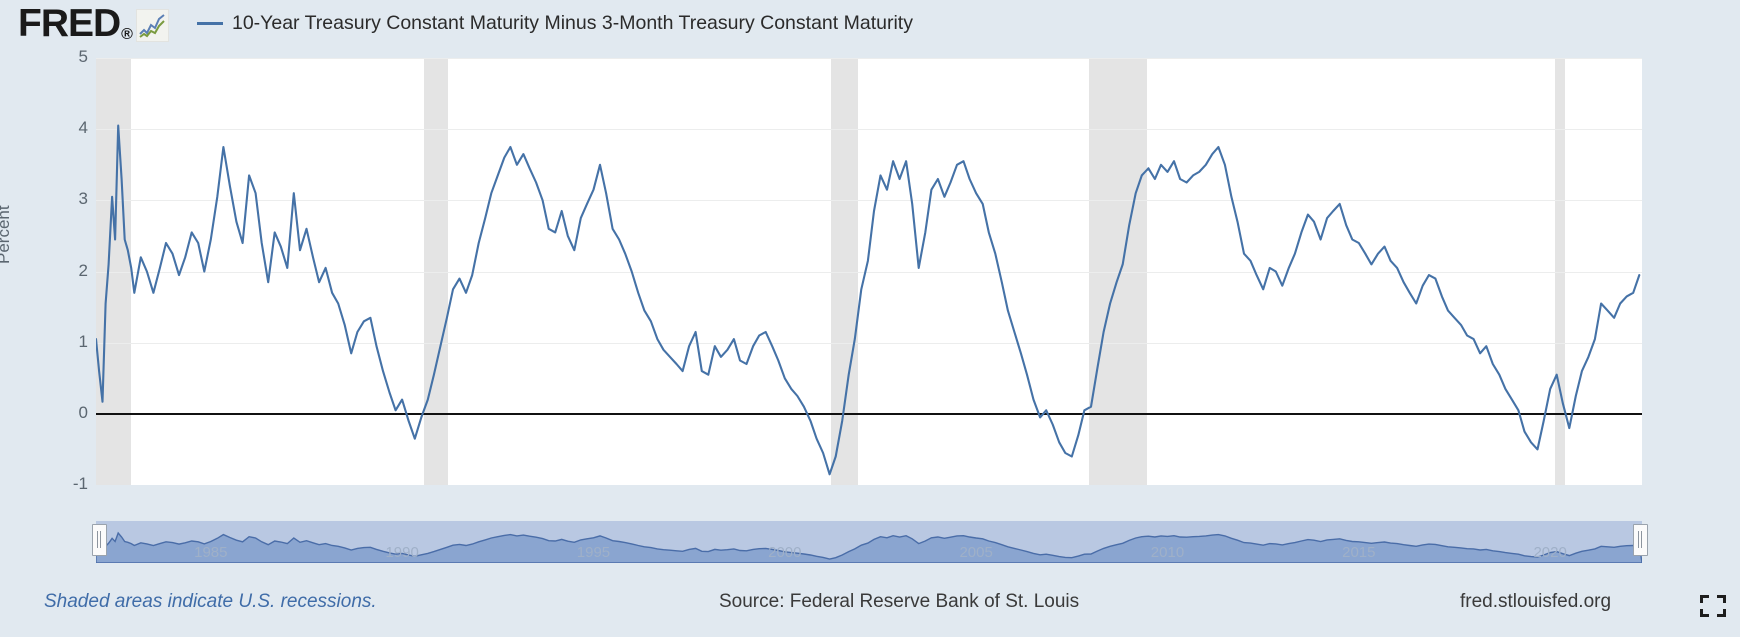 Image resolution: width=1740 pixels, height=637 pixels. Describe the element at coordinates (83, 412) in the screenshot. I see `y-axis-tick-label: 0` at that location.